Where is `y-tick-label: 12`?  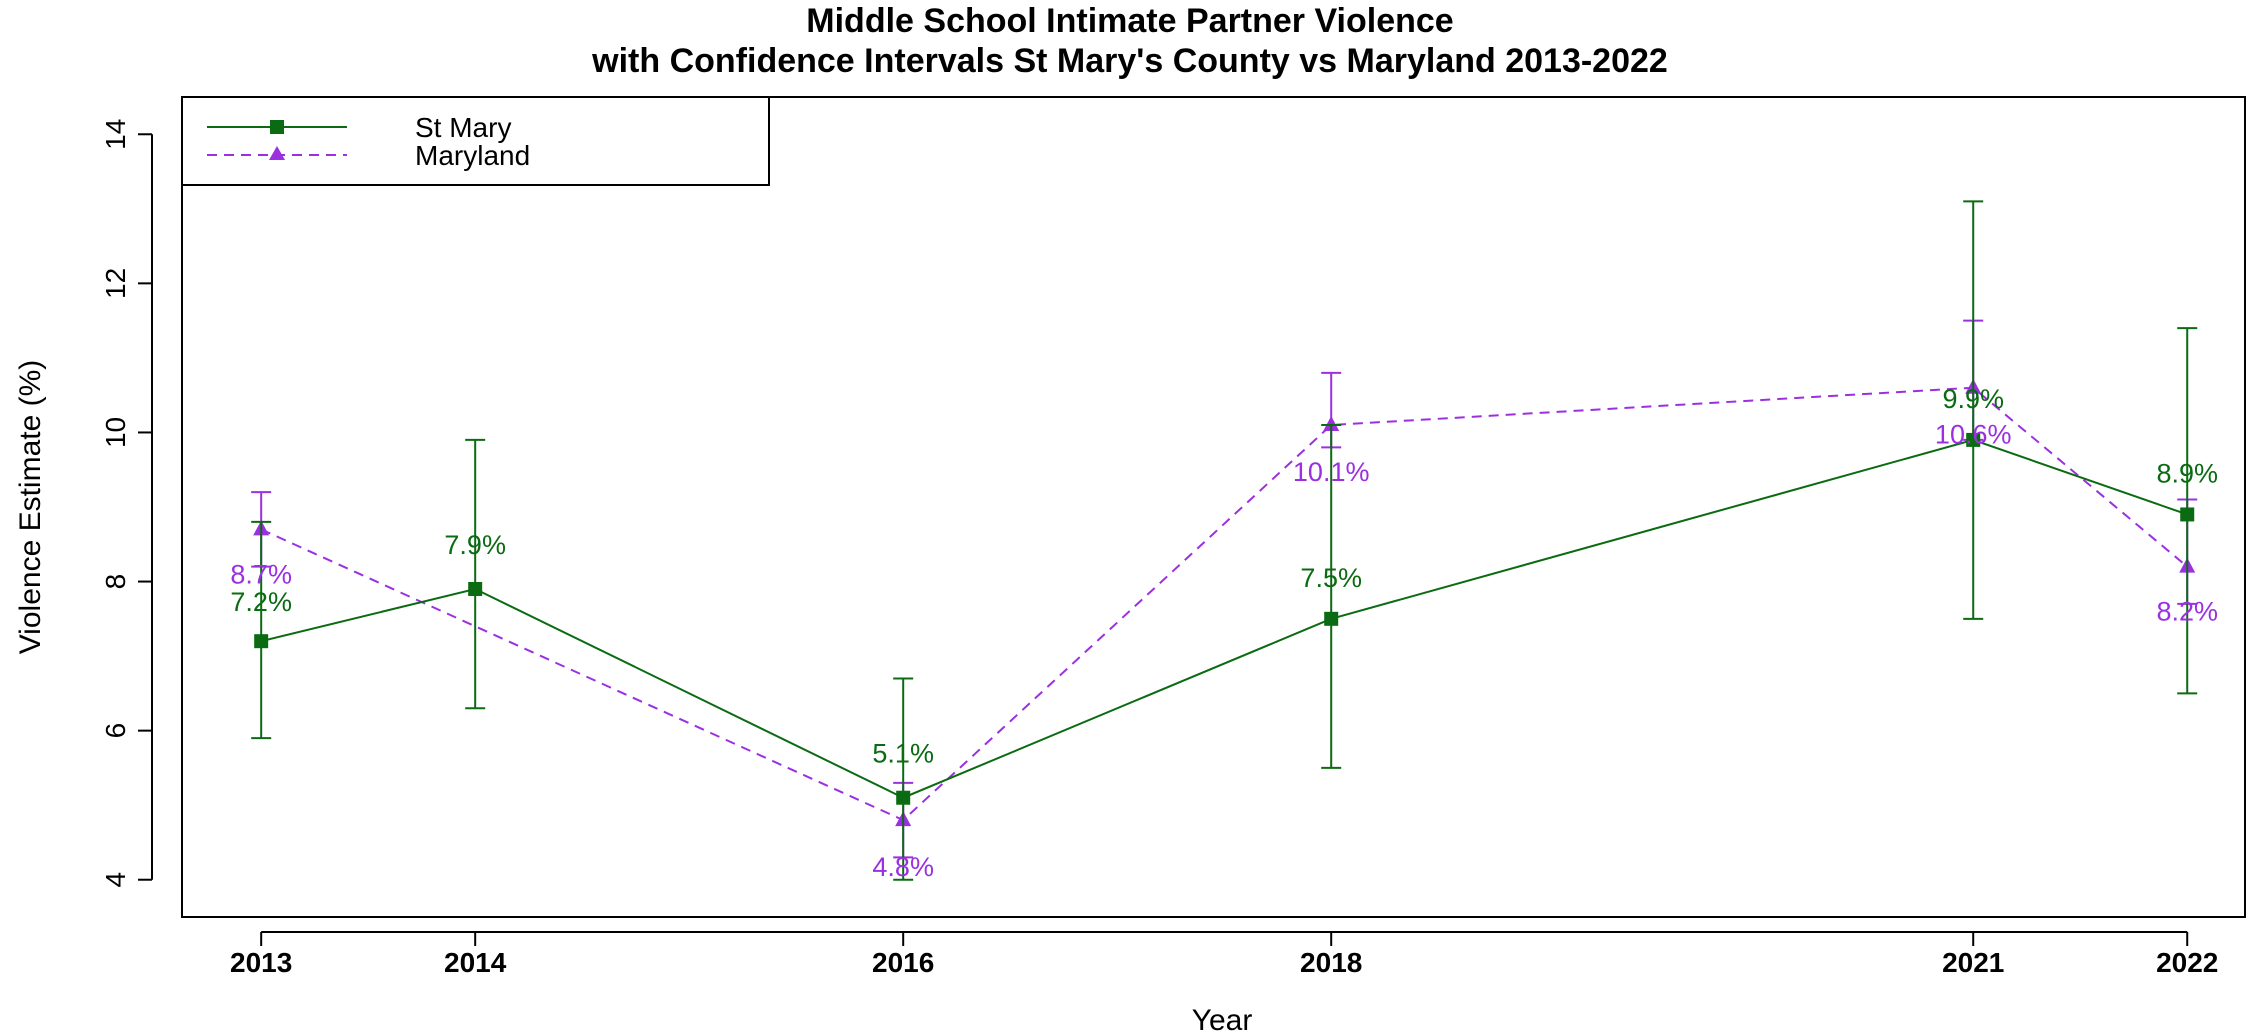
y-tick-label: 12 is located at coordinates (115, 283).